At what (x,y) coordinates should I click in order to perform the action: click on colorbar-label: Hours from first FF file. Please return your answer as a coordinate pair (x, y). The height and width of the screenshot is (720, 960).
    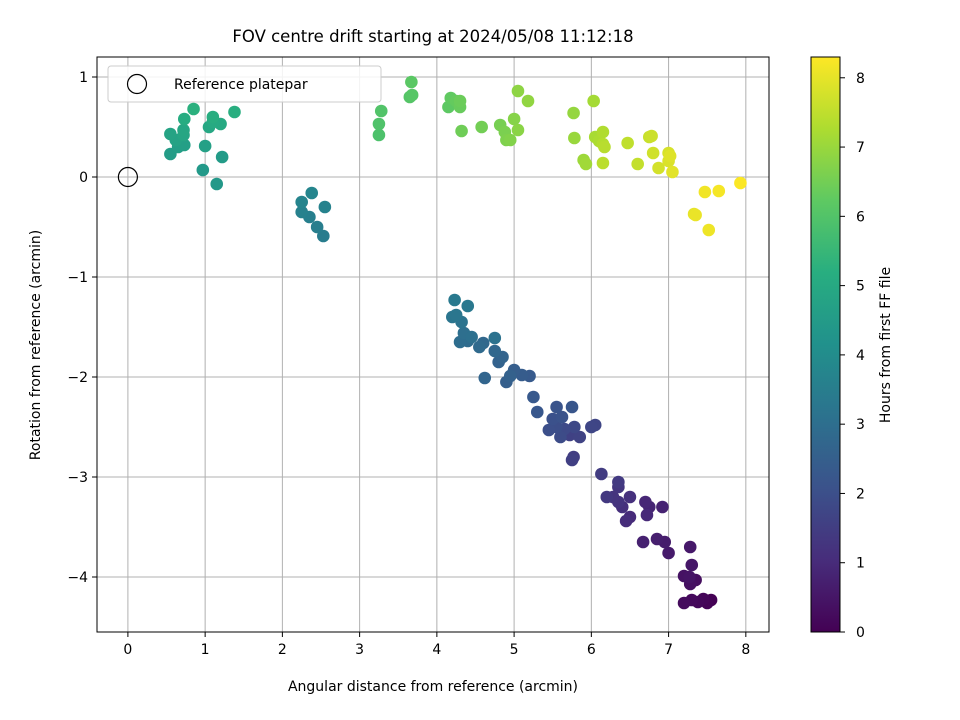
    Looking at the image, I should click on (886, 345).